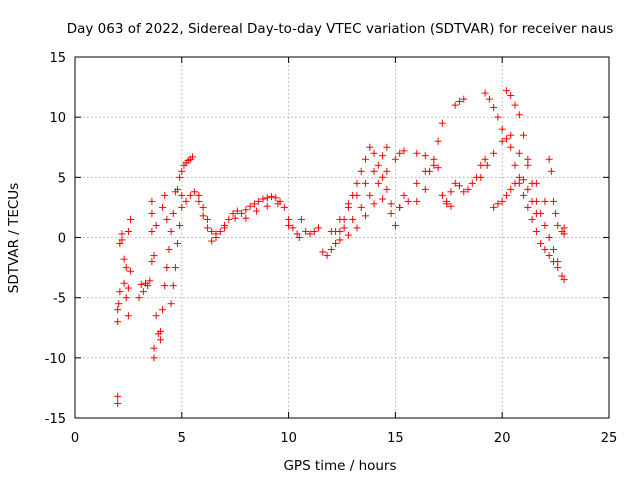 Image resolution: width=640 pixels, height=480 pixels. Describe the element at coordinates (62, 239) in the screenshot. I see `y-tick-label: 0` at that location.